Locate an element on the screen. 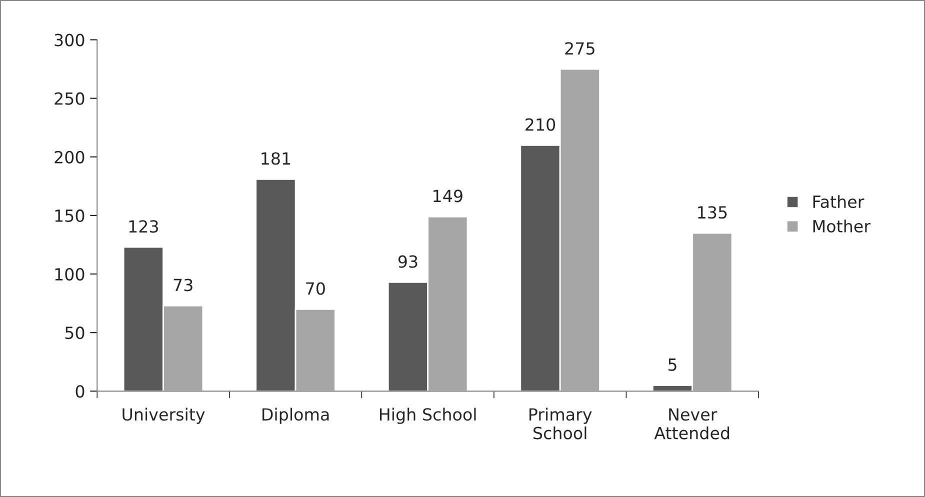  x-tick-label: High School is located at coordinates (428, 416).